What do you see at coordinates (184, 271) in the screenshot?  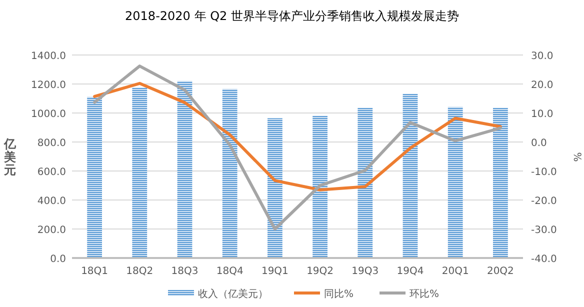 I see `x-tick-label: 18Q3` at bounding box center [184, 271].